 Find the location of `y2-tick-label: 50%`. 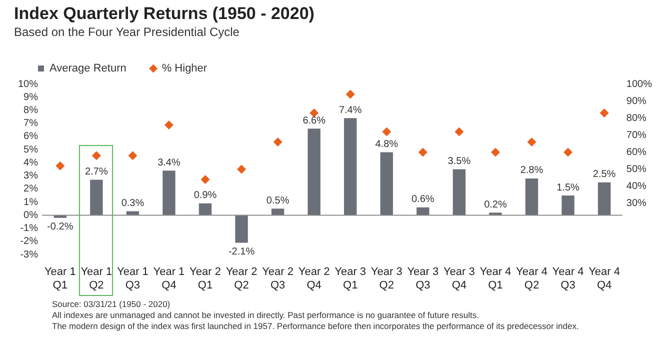

y2-tick-label: 50% is located at coordinates (636, 170).